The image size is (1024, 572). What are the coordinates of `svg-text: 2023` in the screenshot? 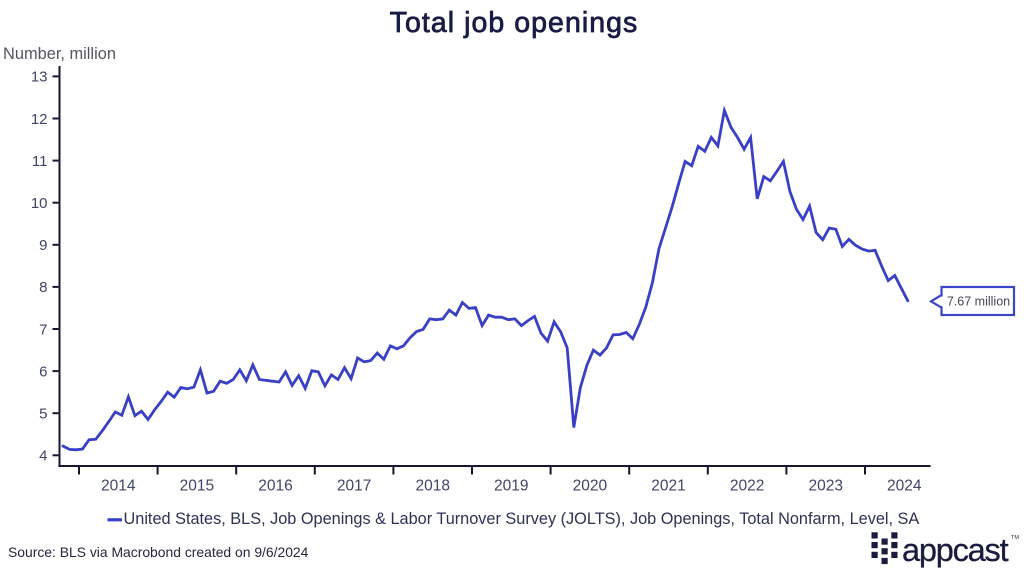 It's located at (825, 486).